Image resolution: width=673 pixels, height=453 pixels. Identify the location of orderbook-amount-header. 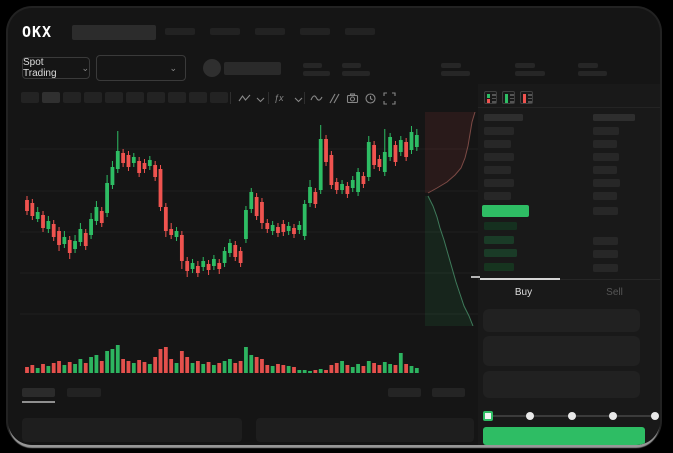
(614, 117).